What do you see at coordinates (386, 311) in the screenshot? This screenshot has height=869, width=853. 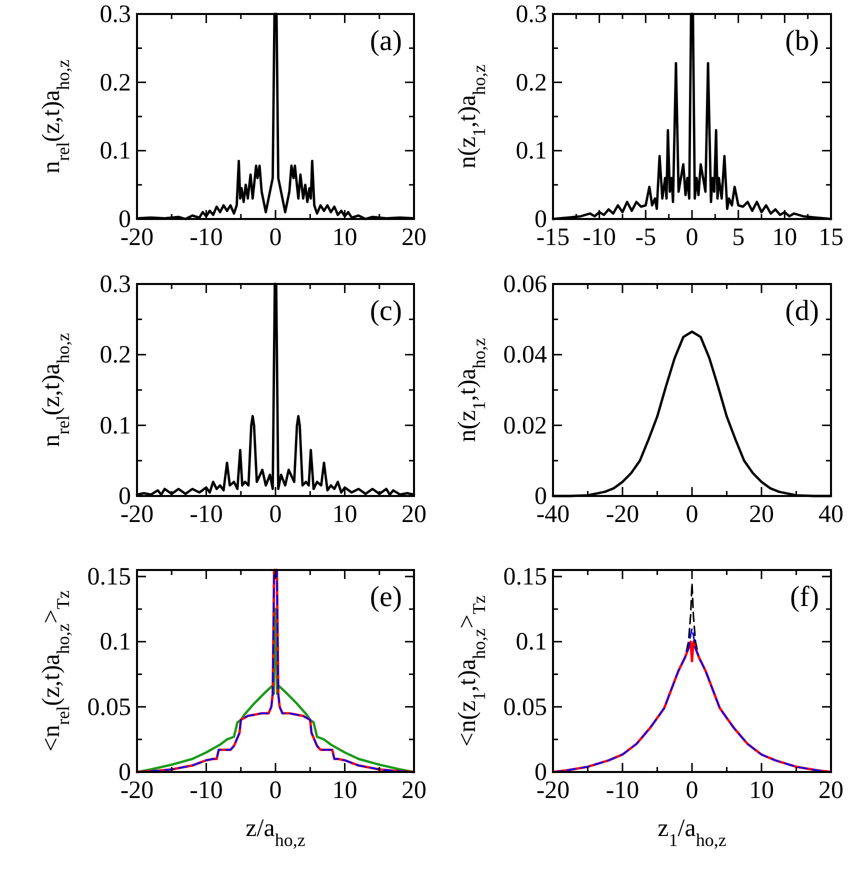 I see `annotation: (c)` at bounding box center [386, 311].